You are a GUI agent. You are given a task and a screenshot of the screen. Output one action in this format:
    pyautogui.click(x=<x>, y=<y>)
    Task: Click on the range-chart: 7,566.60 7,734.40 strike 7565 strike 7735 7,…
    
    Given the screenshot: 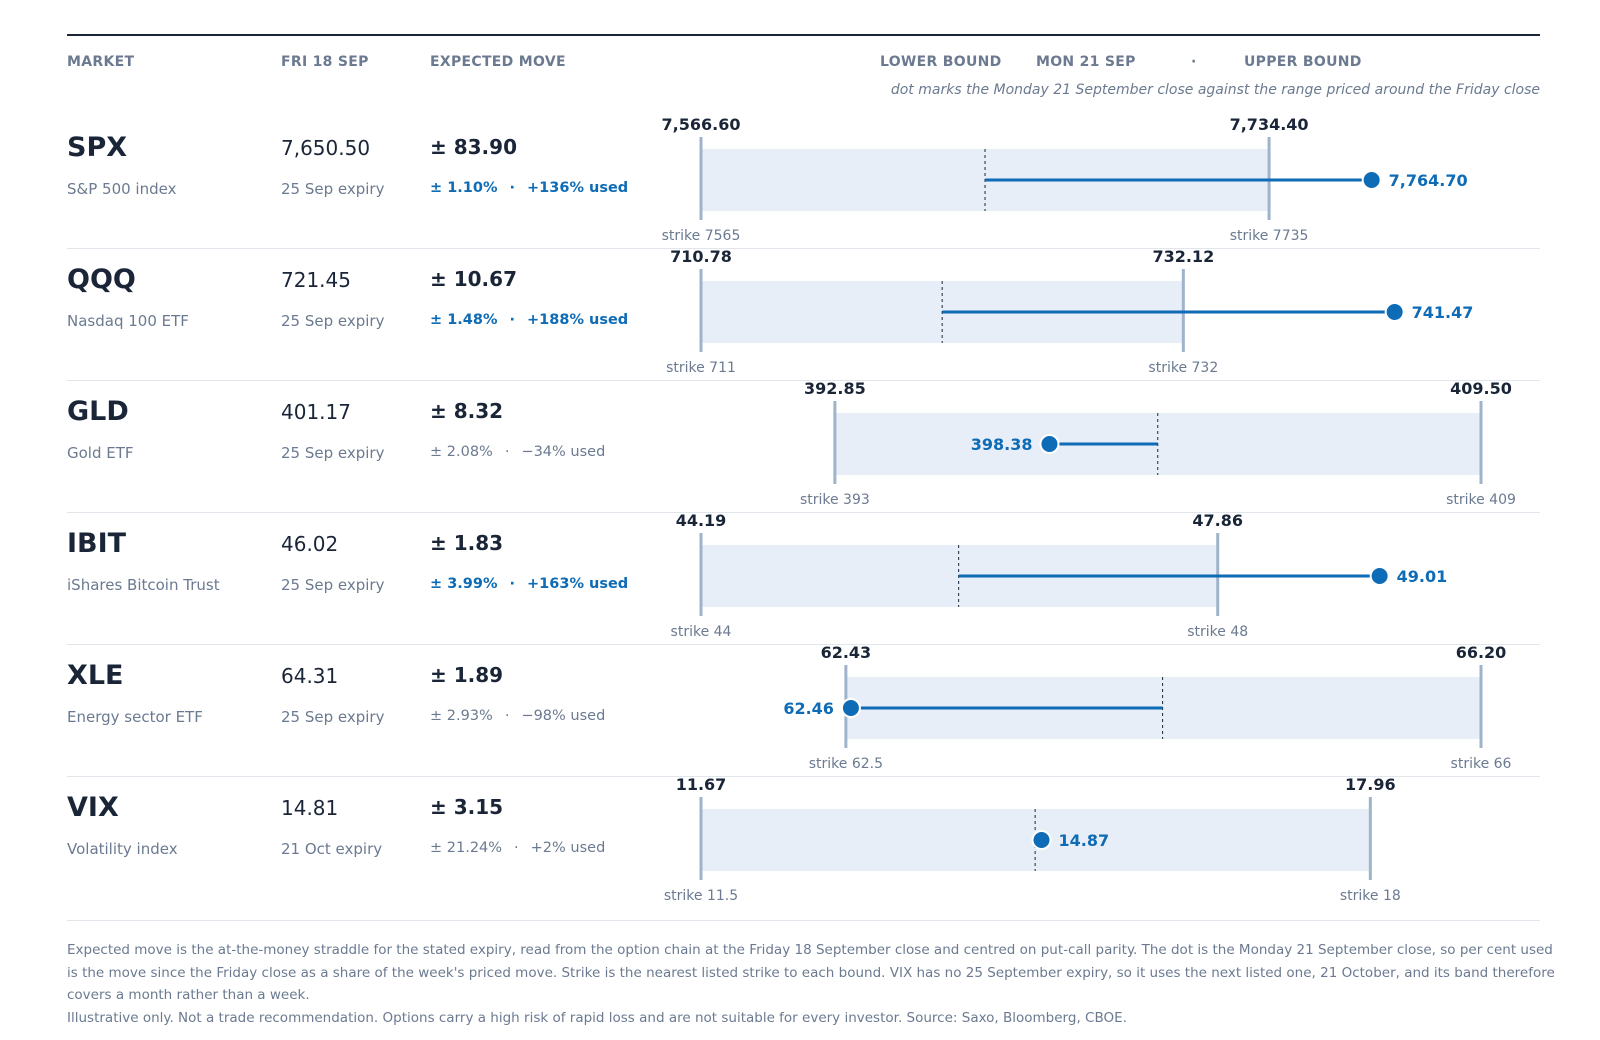 What is the action you would take?
    pyautogui.click(x=1065, y=179)
    